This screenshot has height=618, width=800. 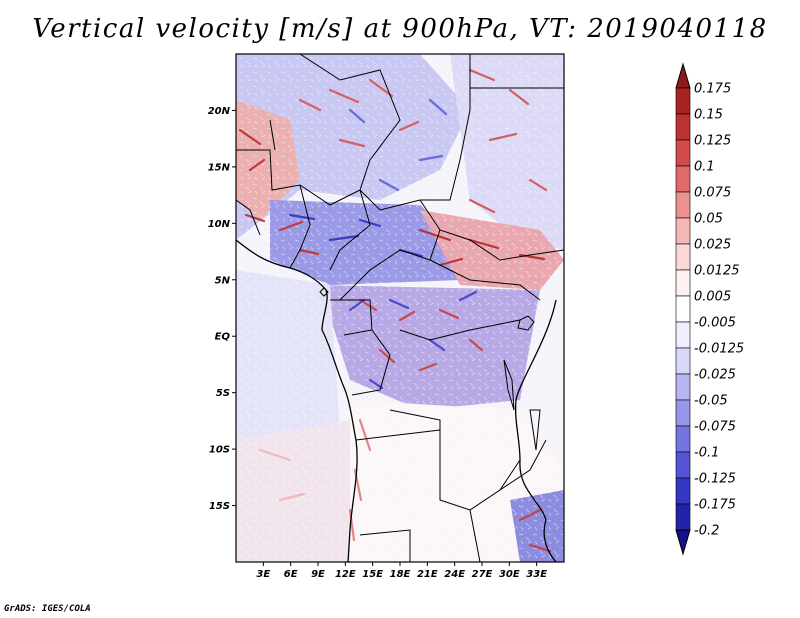 I want to click on lon-tick-label: 30E, so click(x=509, y=574).